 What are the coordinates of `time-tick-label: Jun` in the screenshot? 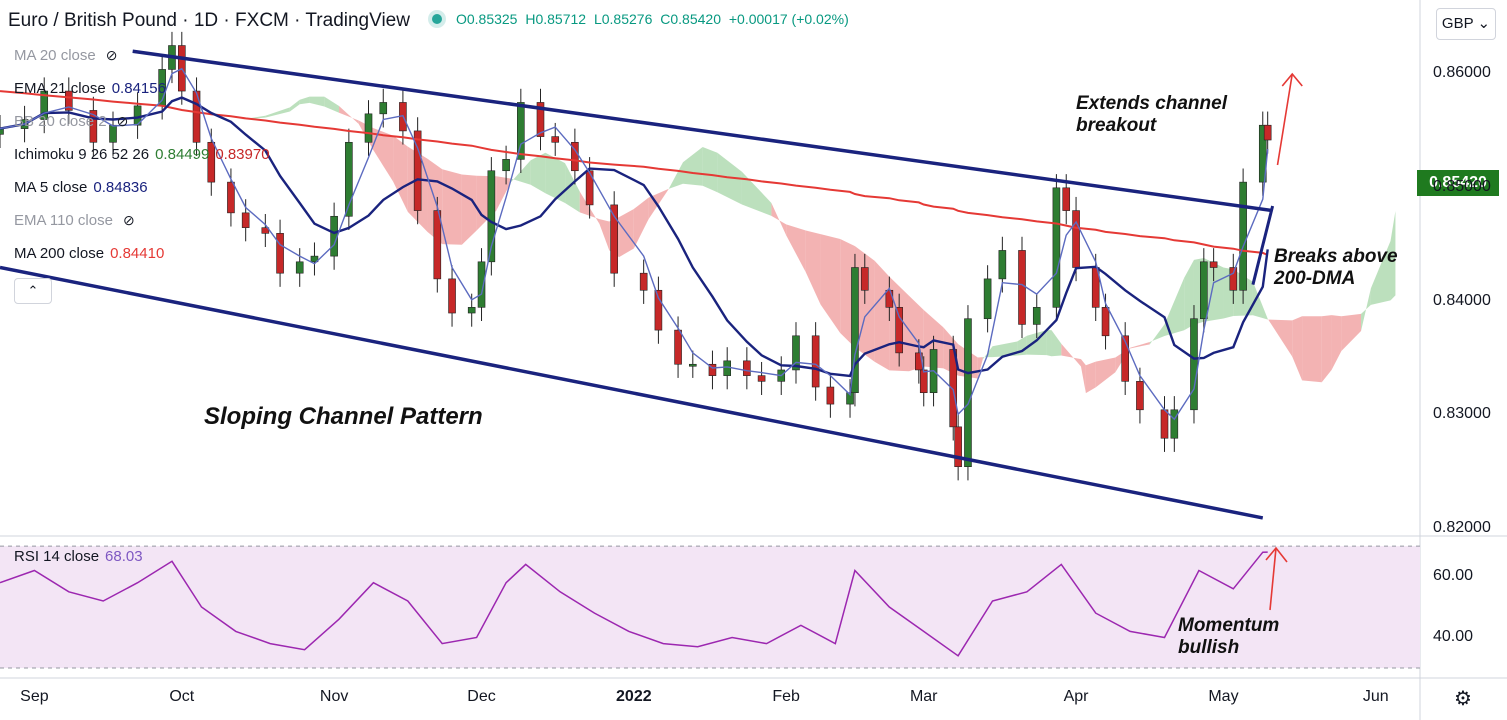 It's located at (1375, 696).